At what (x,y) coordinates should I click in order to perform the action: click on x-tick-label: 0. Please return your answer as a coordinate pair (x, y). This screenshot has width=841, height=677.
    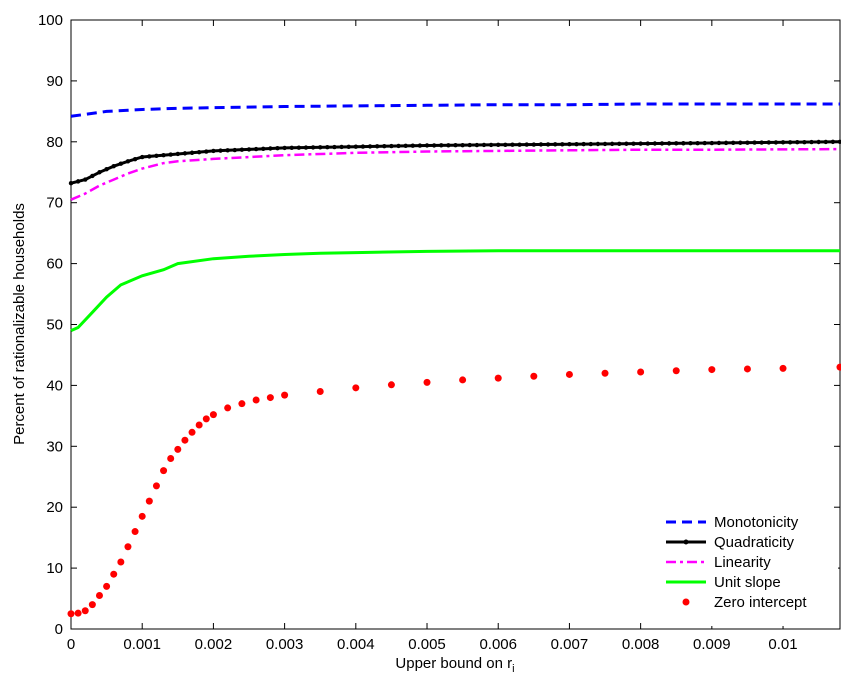
    Looking at the image, I should click on (71, 644).